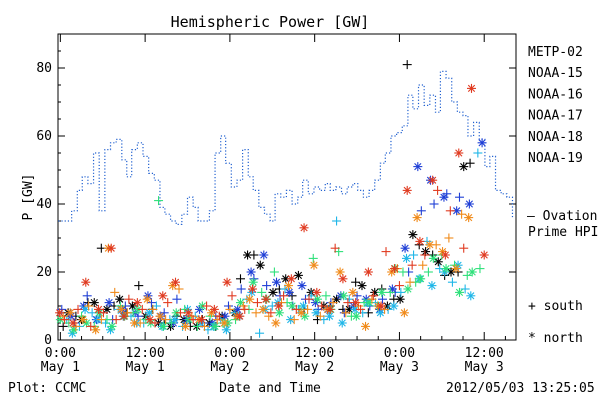 This screenshot has height=400, width=600. What do you see at coordinates (484, 367) in the screenshot?
I see `x-tick-date-label: May 3` at bounding box center [484, 367].